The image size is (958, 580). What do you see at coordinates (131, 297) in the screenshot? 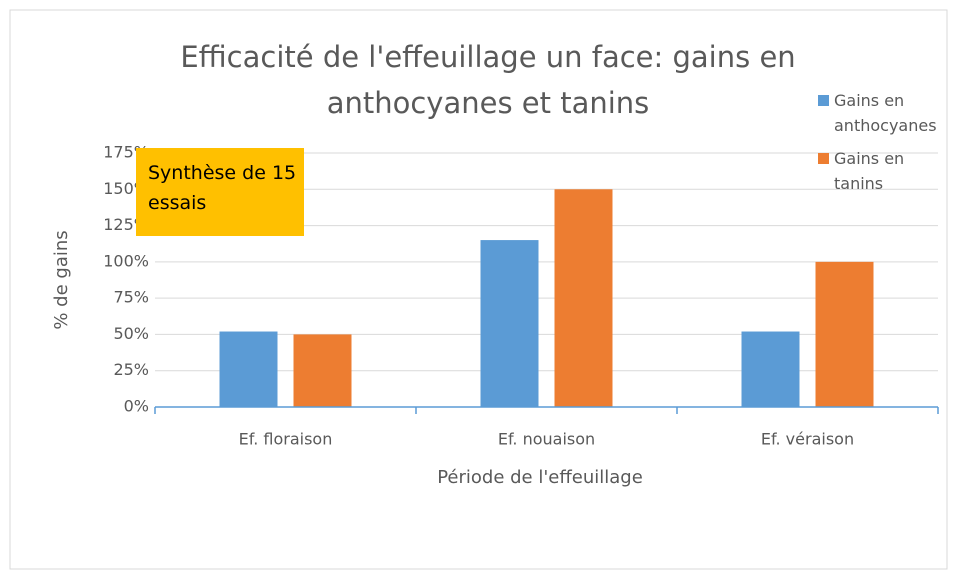
I see `y-tick-label: 75%` at bounding box center [131, 297].